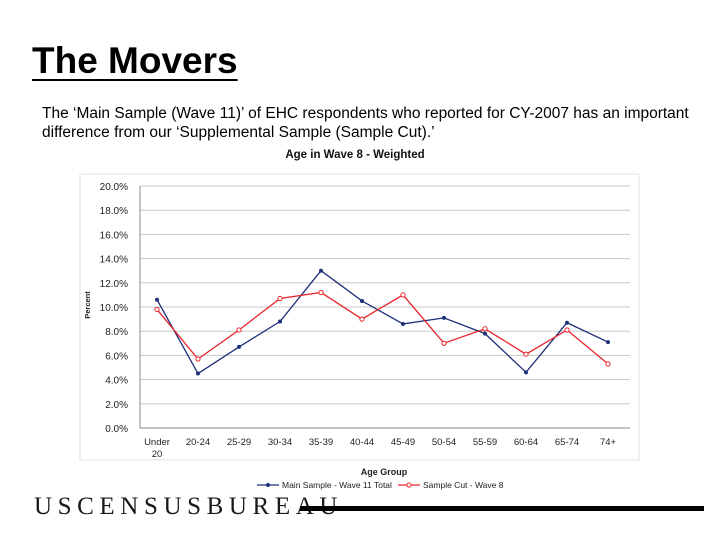 Image resolution: width=720 pixels, height=540 pixels. What do you see at coordinates (157, 448) in the screenshot?
I see `x-tick-label: Under 20` at bounding box center [157, 448].